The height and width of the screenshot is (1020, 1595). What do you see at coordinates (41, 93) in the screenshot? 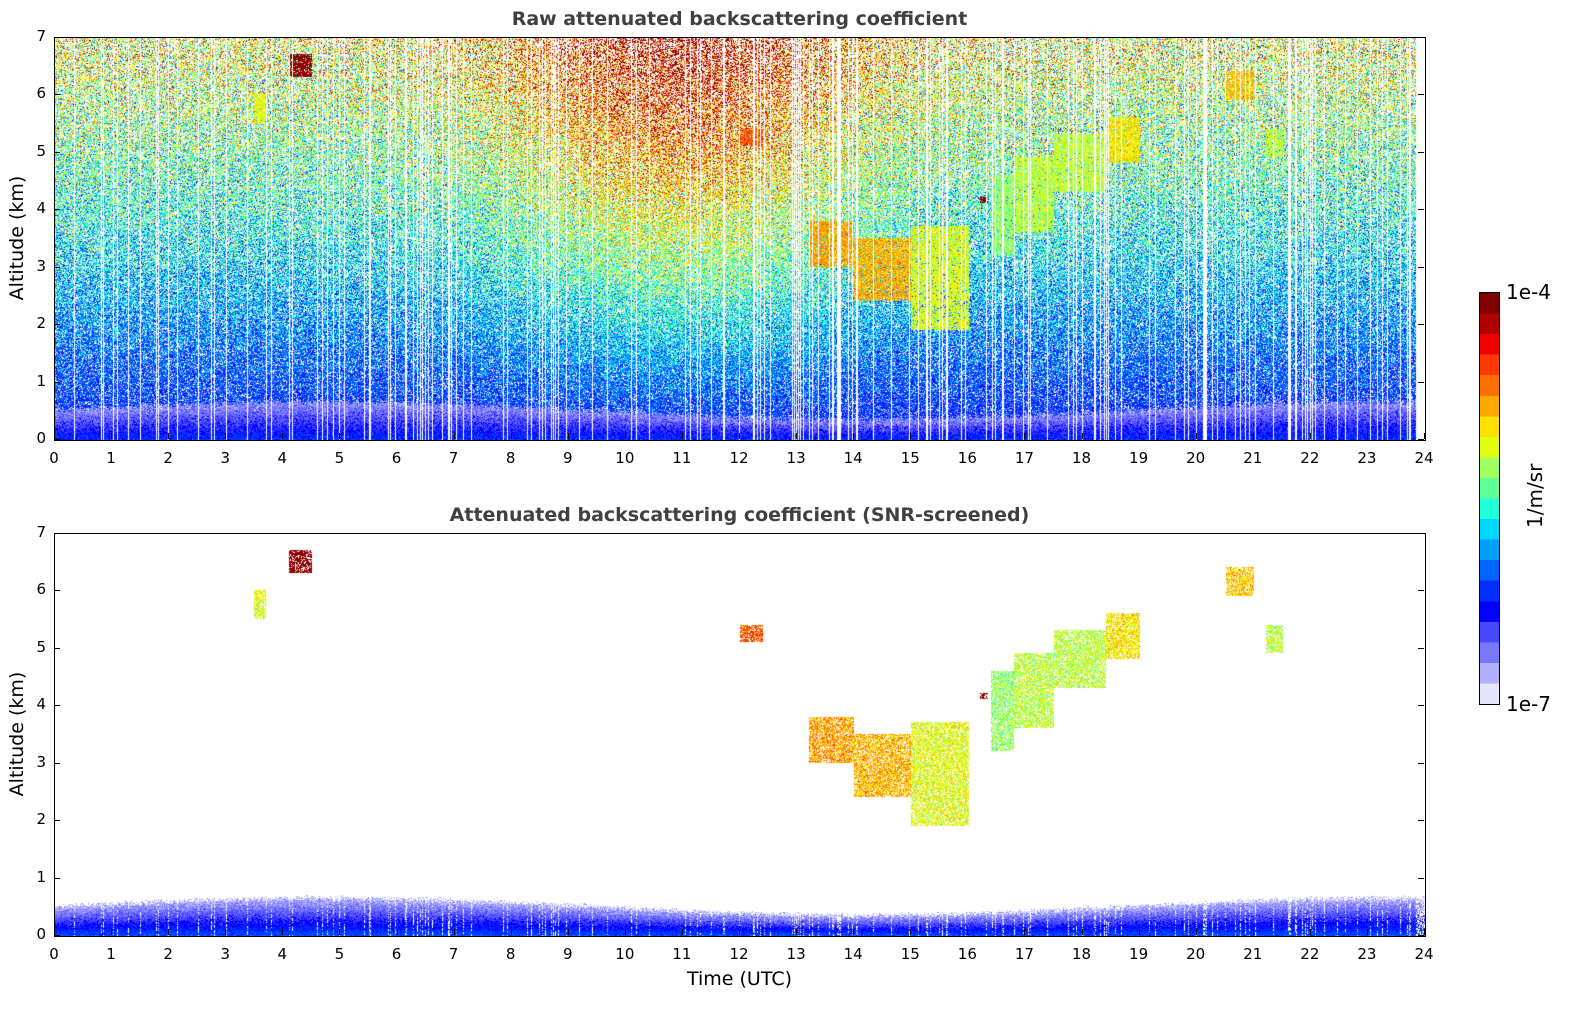
I see `y-tick-label: 6` at bounding box center [41, 93].